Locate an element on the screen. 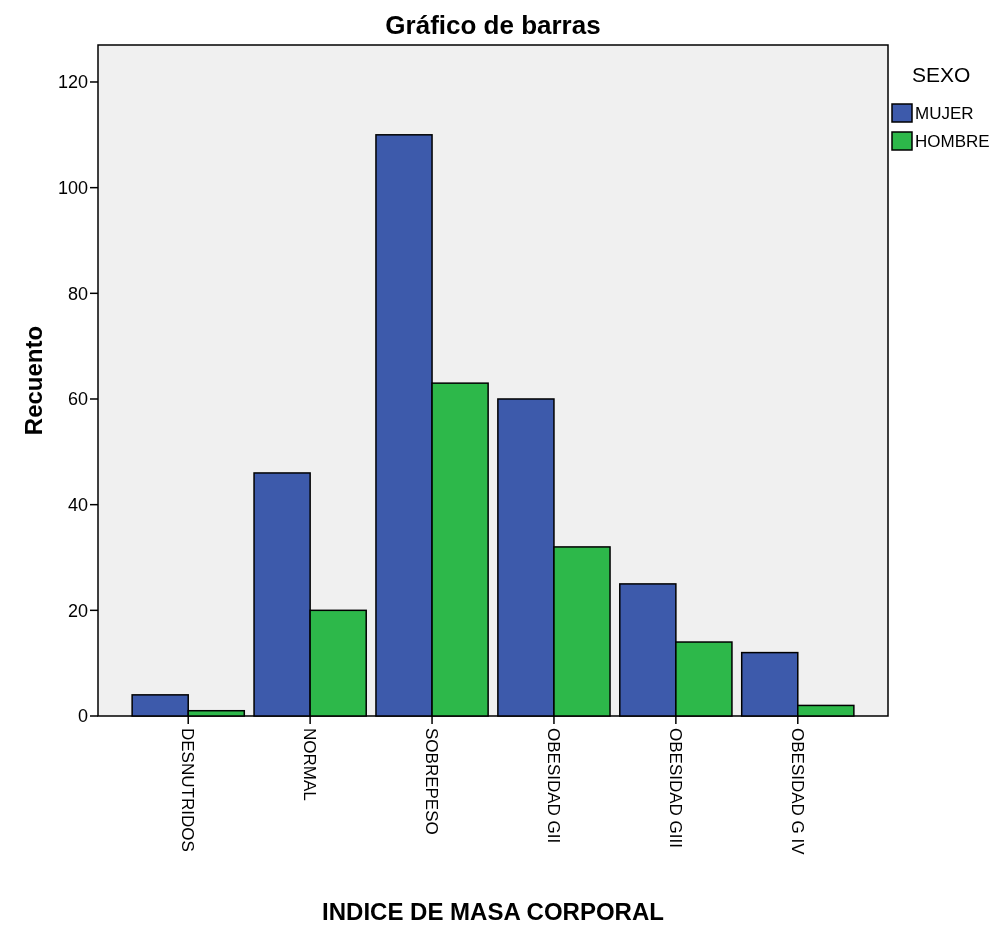 Image resolution: width=1007 pixels, height=926 pixels. x-axis-title: INDICE DE MASA CORPORAL is located at coordinates (493, 911).